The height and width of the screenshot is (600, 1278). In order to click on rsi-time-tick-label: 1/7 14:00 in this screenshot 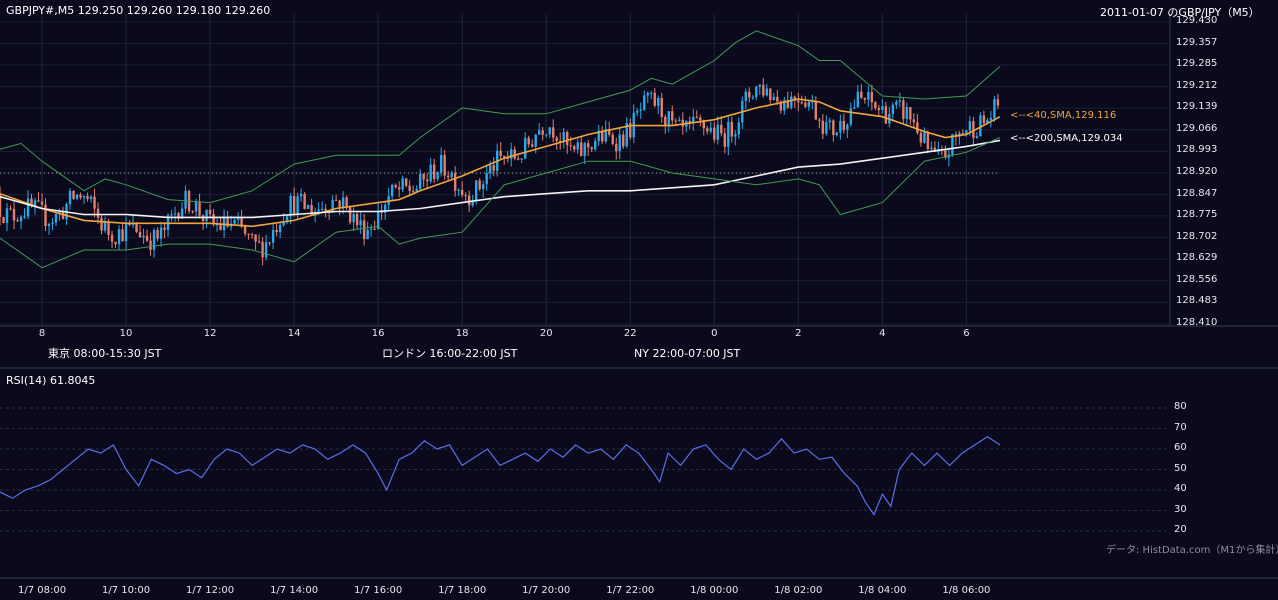, I will do `click(294, 590)`.